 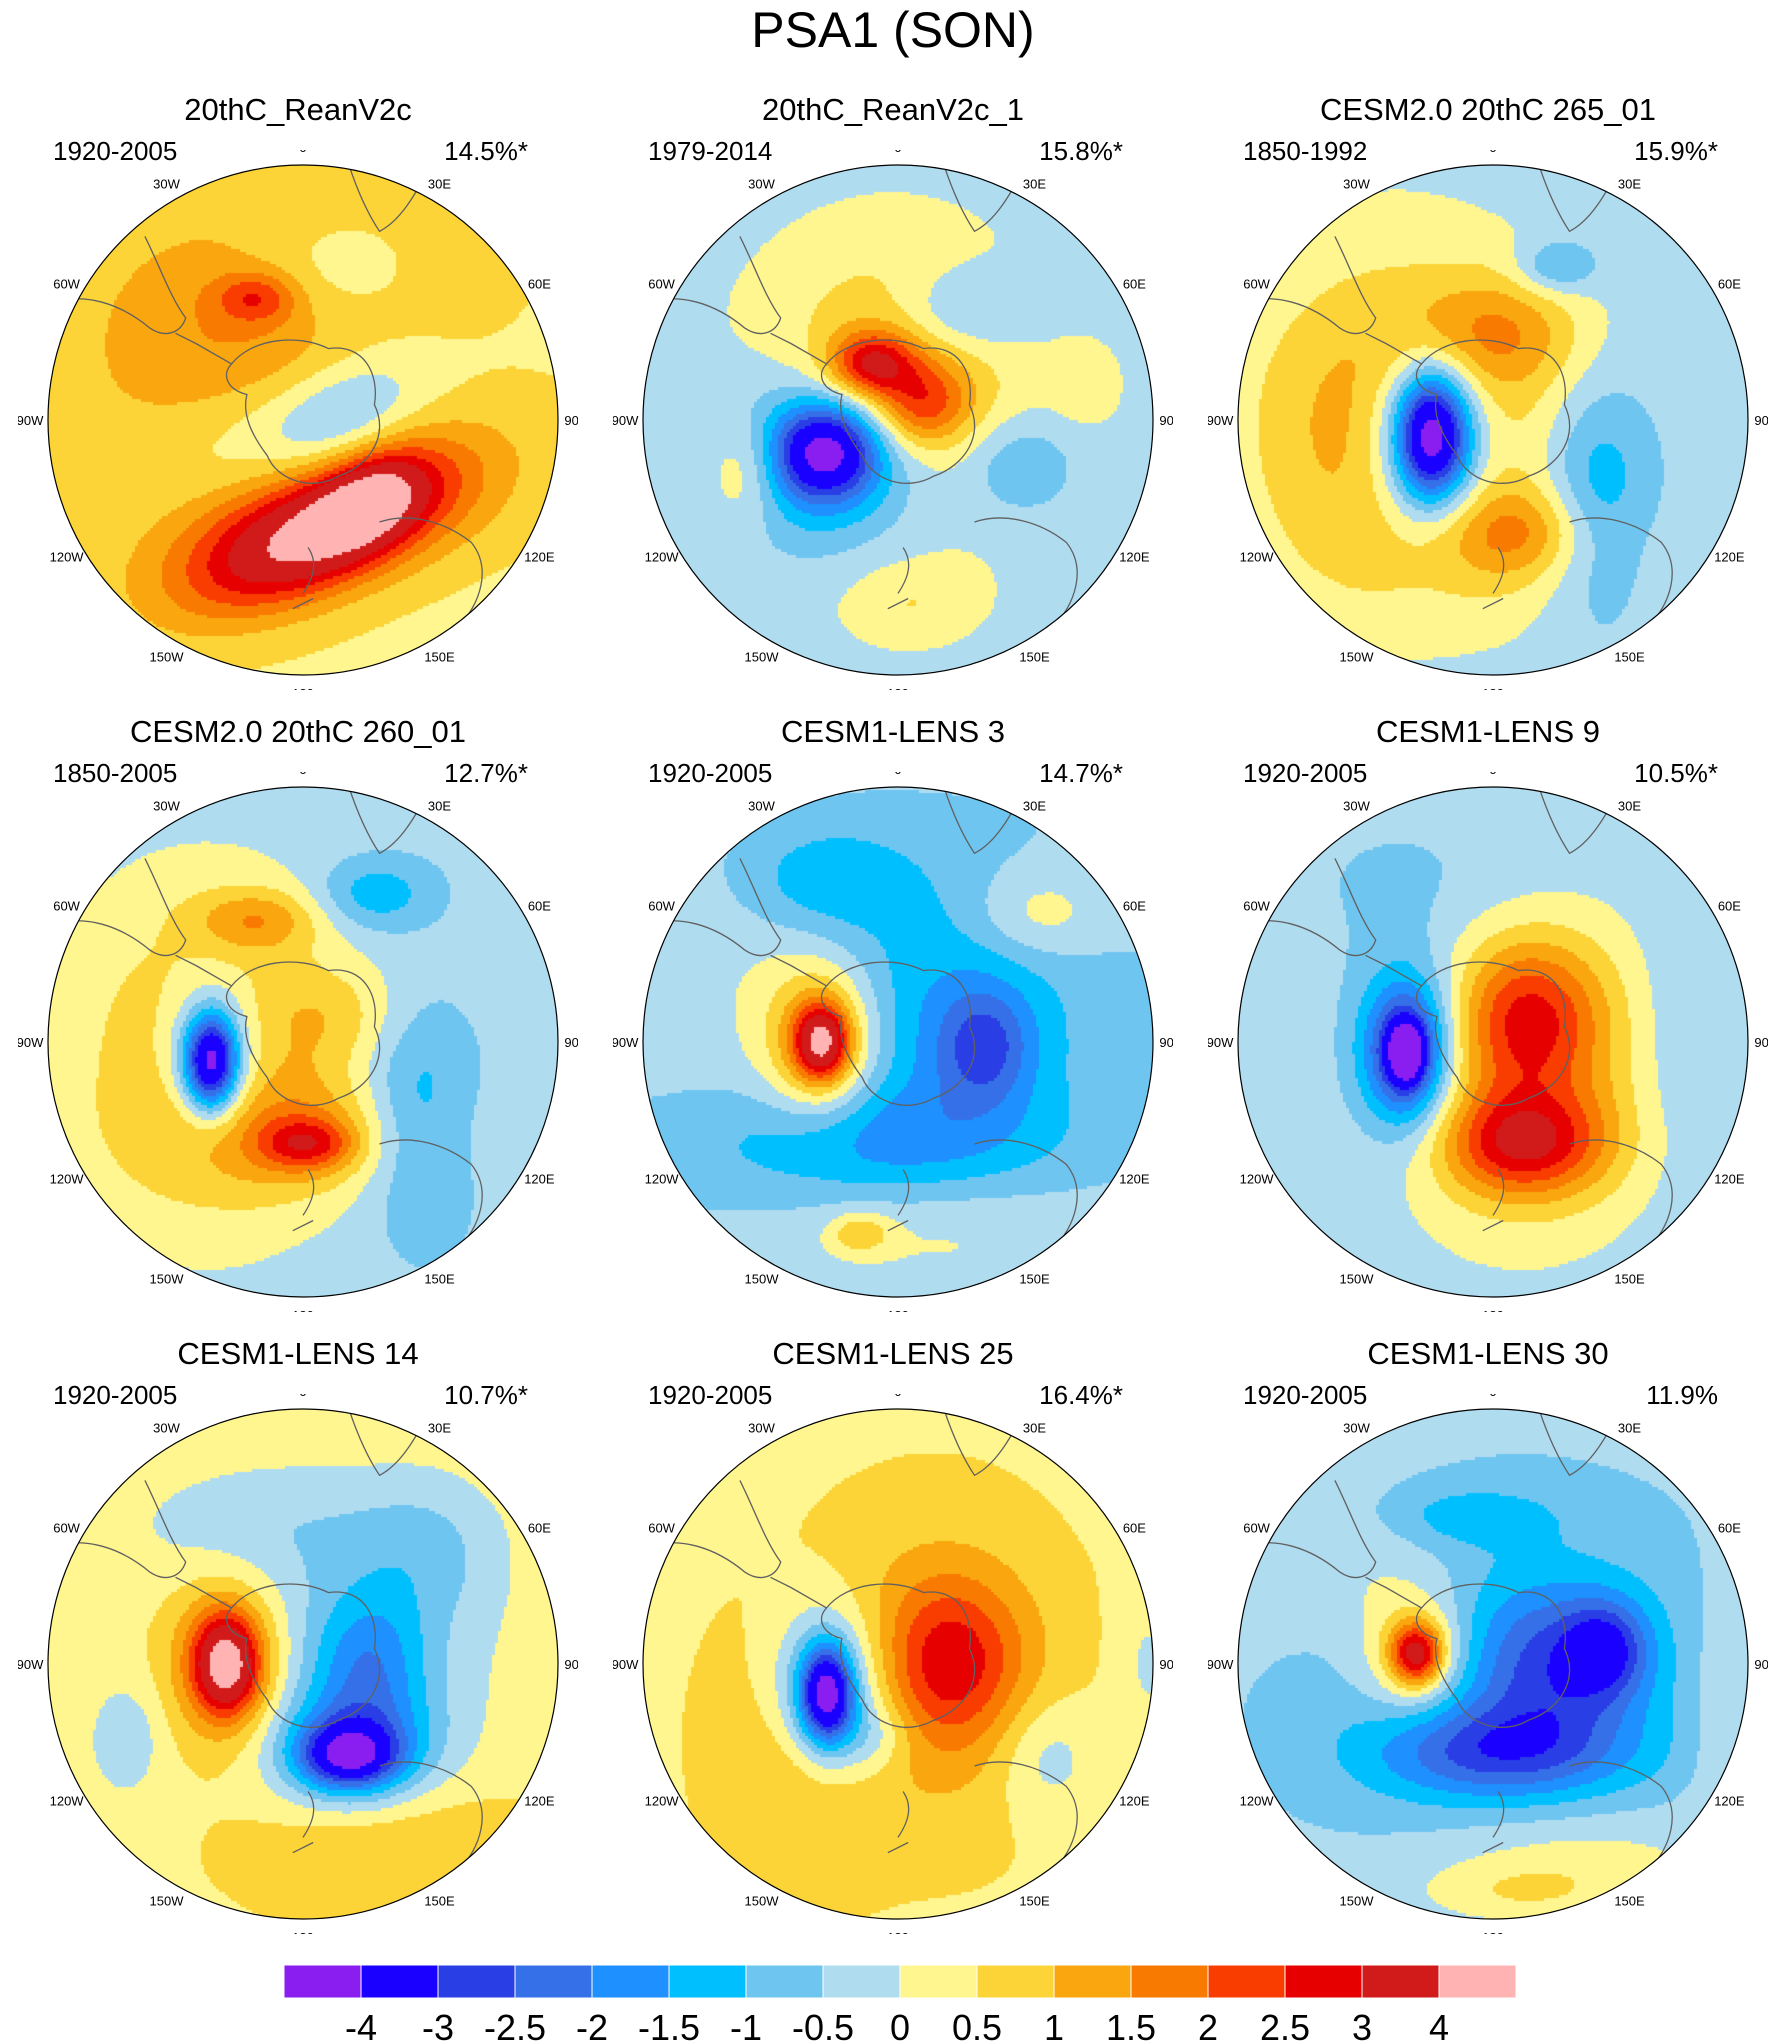 I want to click on colorbar-tick-label: -3, so click(x=438, y=2024).